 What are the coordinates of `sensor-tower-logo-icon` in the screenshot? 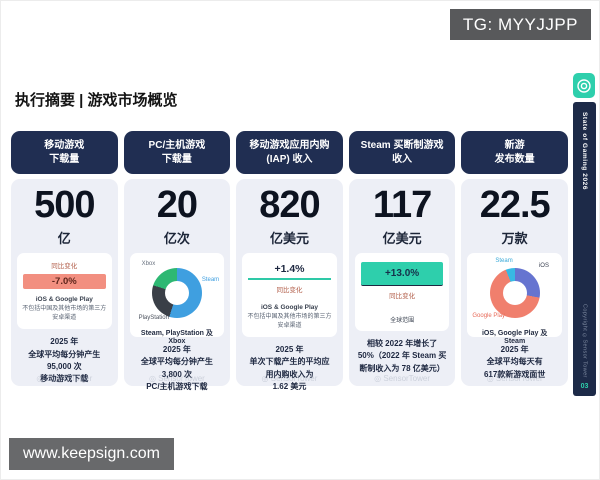 It's located at (584, 85).